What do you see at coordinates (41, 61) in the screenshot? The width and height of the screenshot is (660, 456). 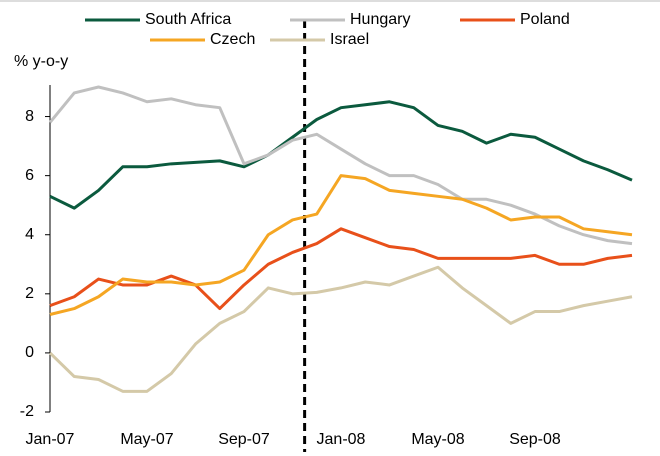 I see `y-axis-label: % y-o-y` at bounding box center [41, 61].